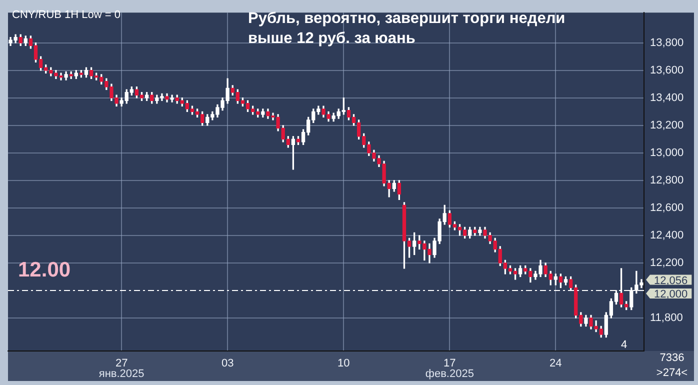  Describe the element at coordinates (44, 270) in the screenshot. I see `annotation: 12.00` at that location.